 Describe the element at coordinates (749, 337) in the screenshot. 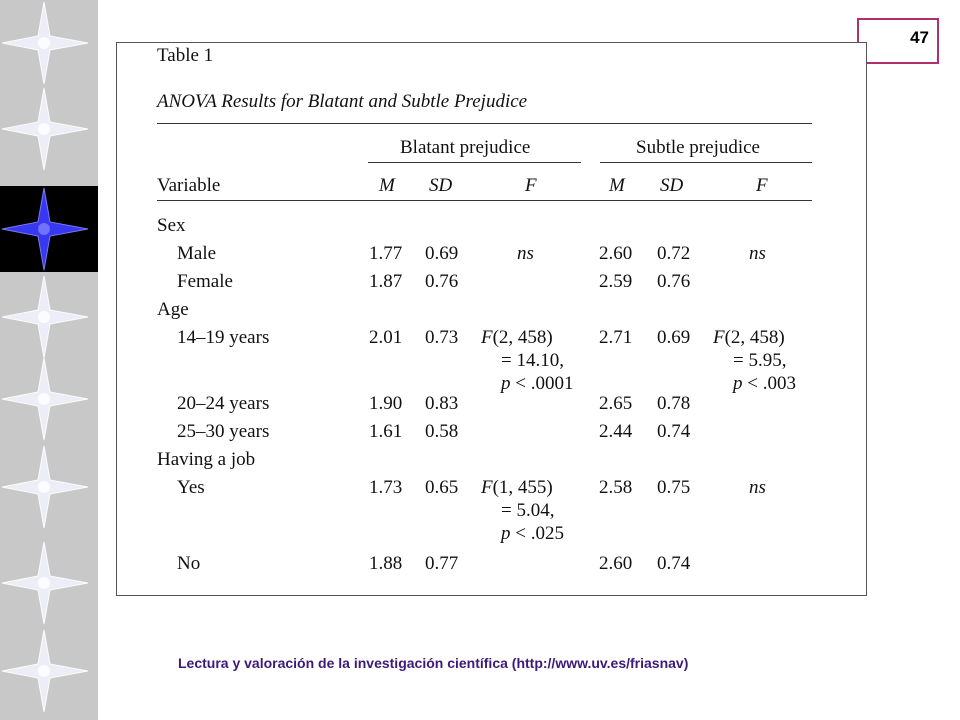

I see `cell-subtle-f-stat-line: F(2, 458)` at that location.